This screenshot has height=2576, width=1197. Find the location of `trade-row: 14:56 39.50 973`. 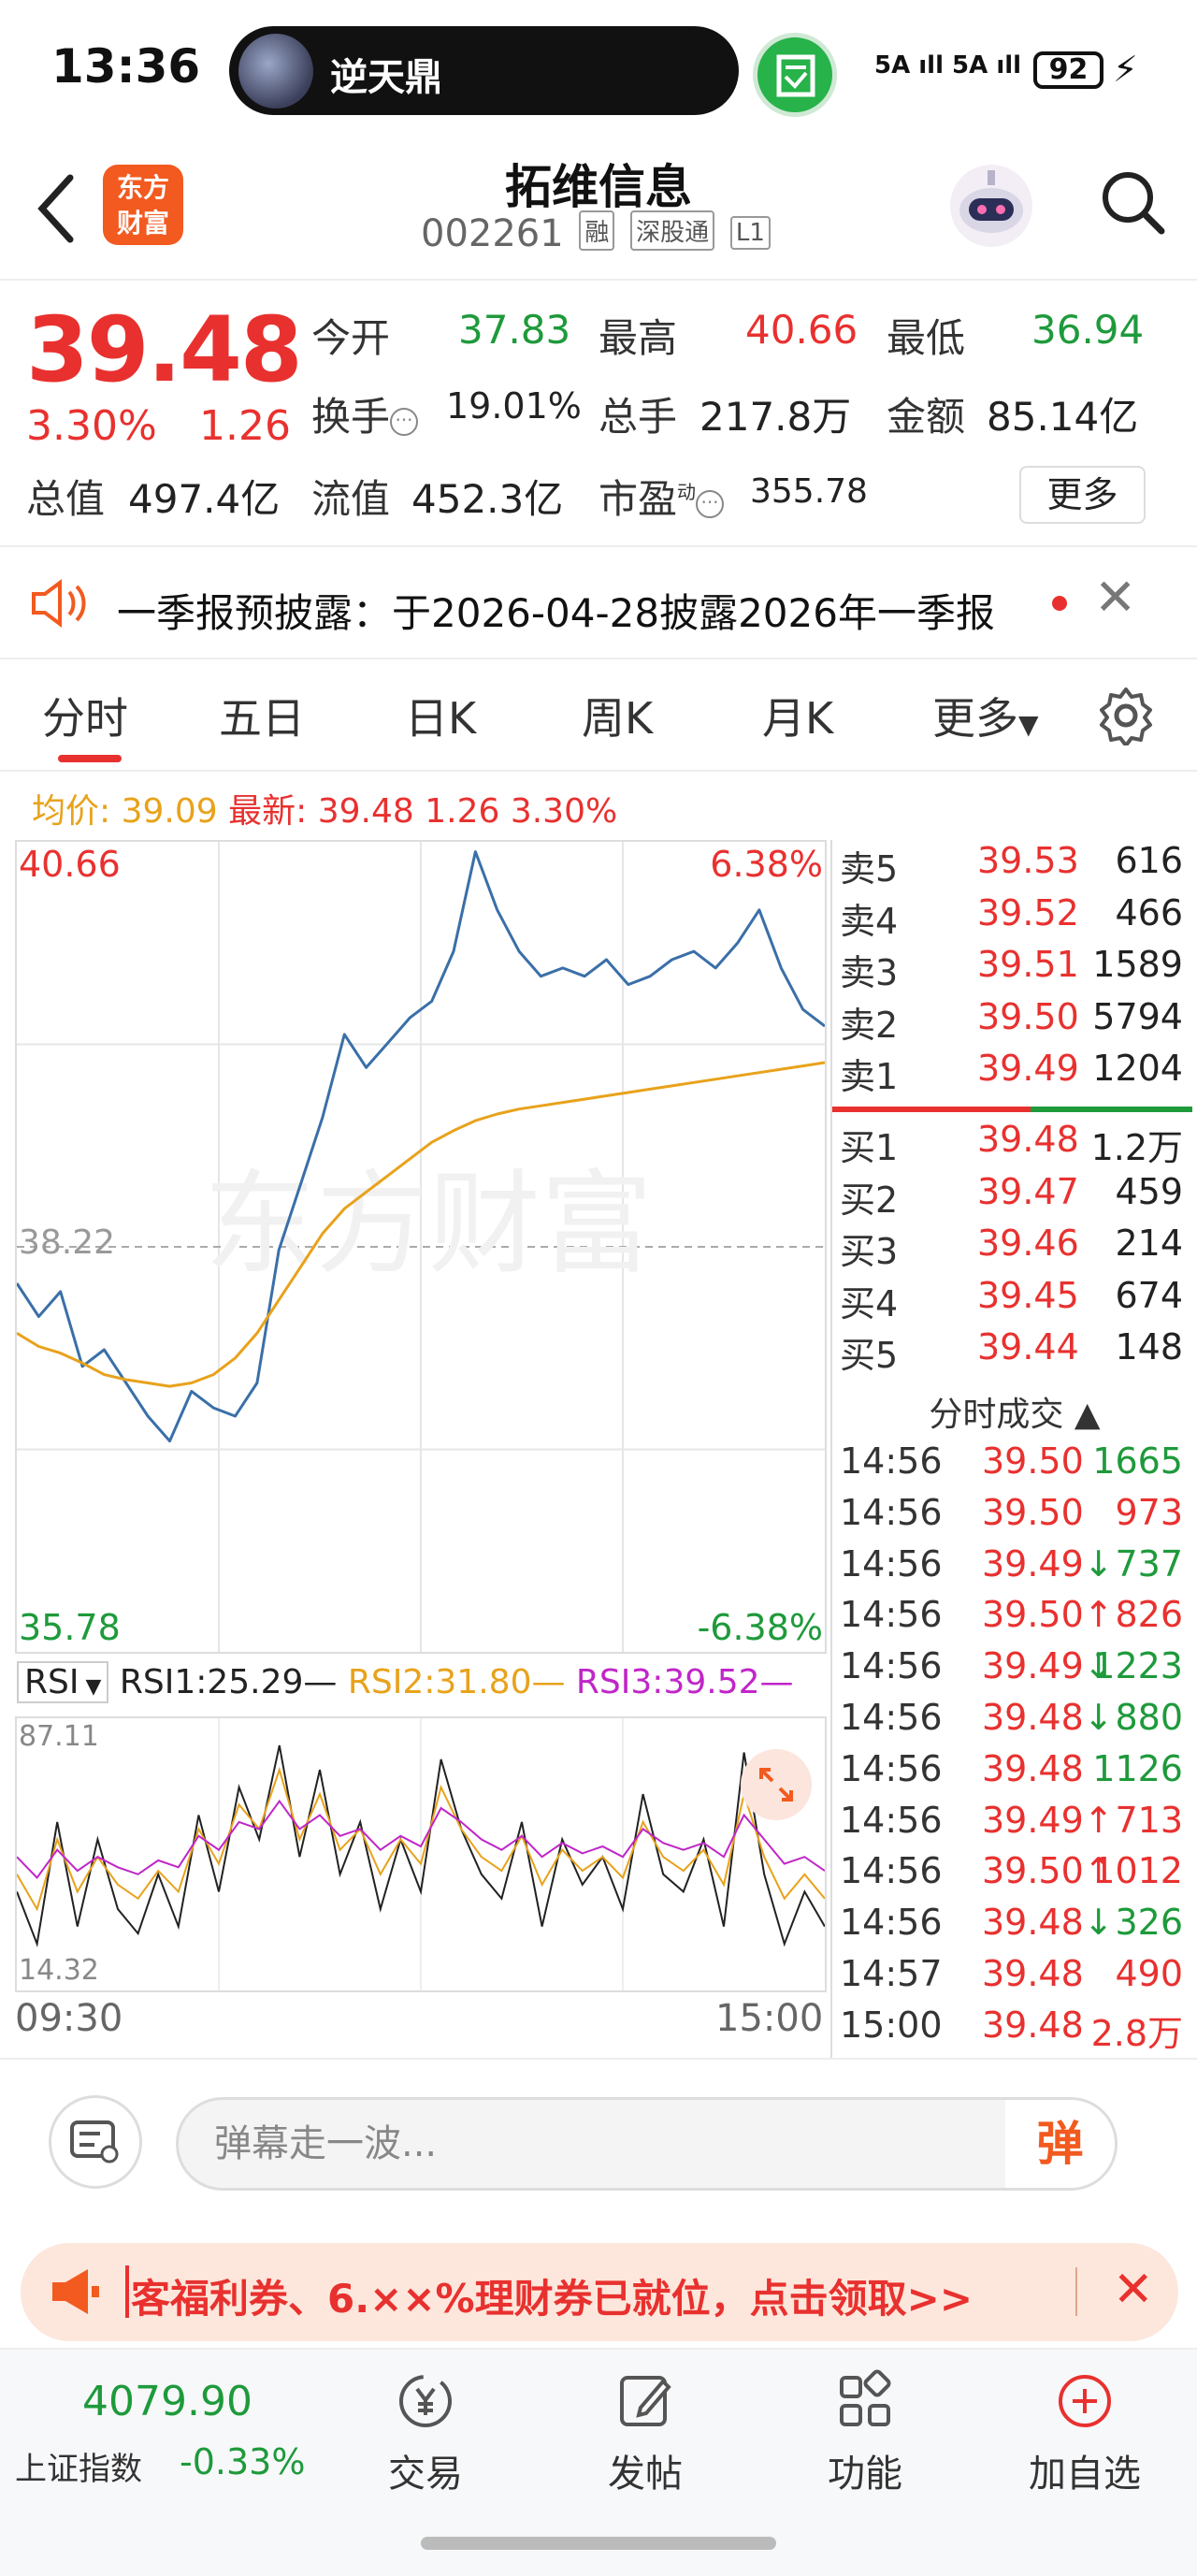

trade-row: 14:56 39.50 973 is located at coordinates (1012, 1517).